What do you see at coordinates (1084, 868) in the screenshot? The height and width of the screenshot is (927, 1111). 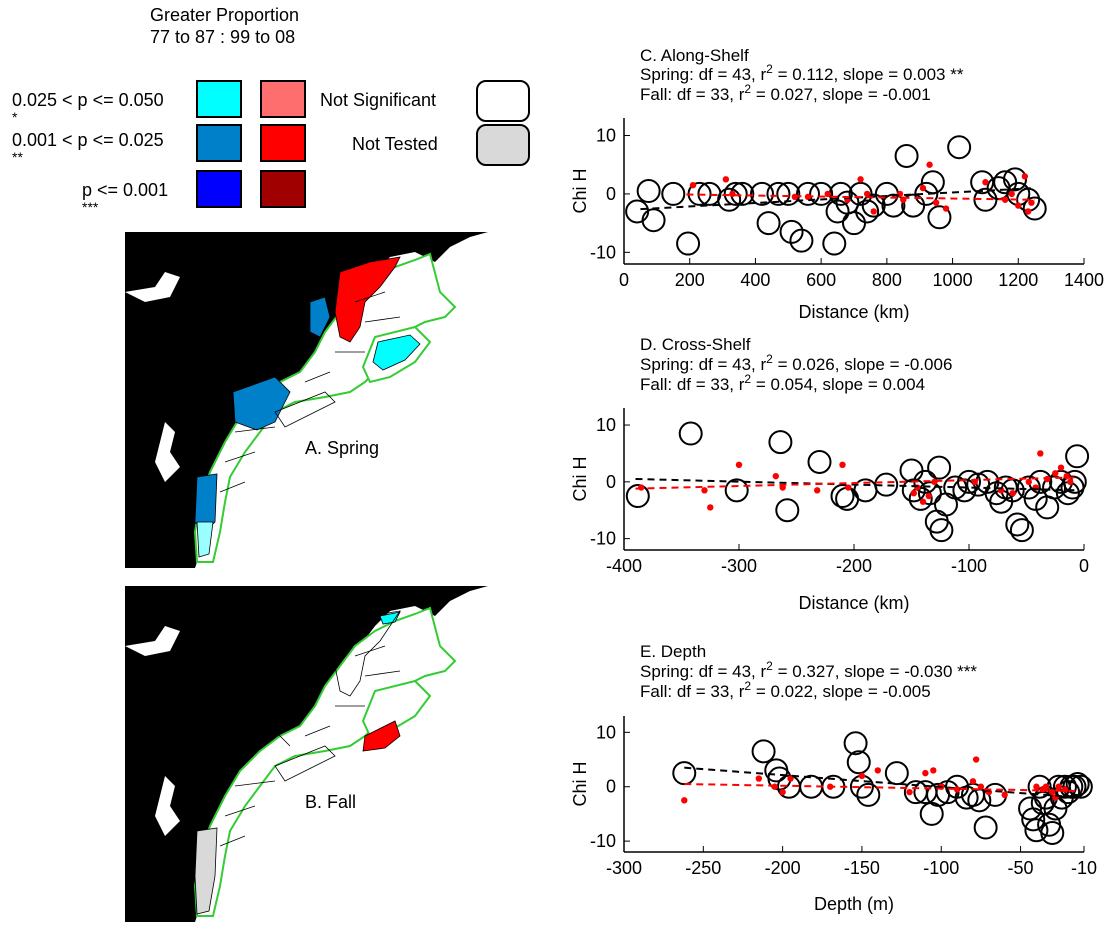 I see `depth-xtick-label: -10` at bounding box center [1084, 868].